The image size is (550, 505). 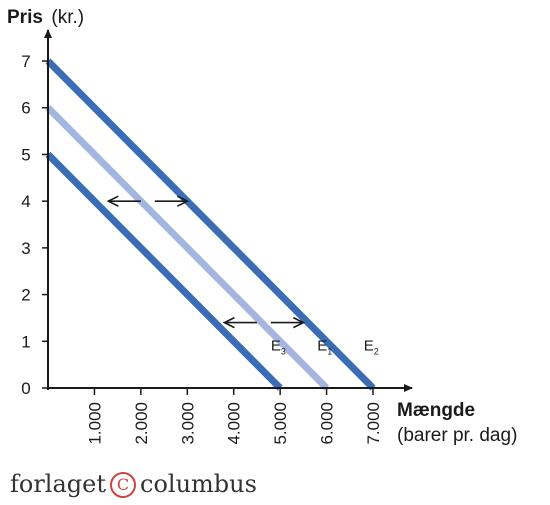 I want to click on series-label-subscript: 3, so click(x=283, y=352).